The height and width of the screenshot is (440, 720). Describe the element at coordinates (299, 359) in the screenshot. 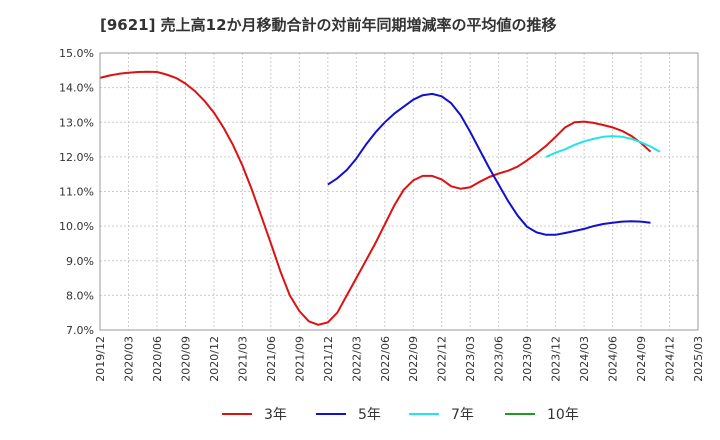

I see `x-tick-label: 2021/09` at that location.